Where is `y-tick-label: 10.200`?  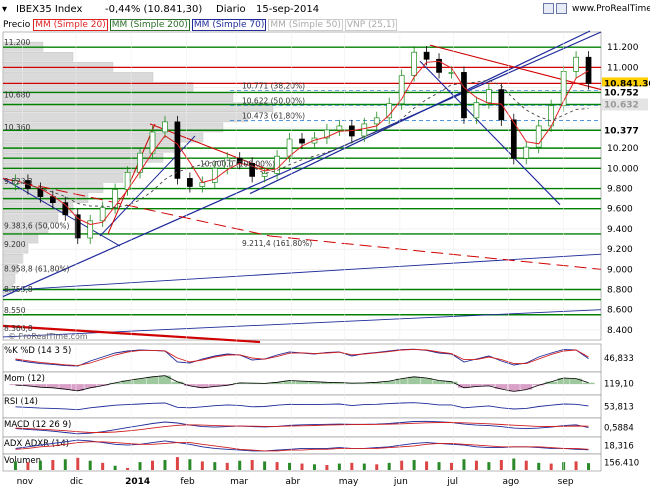
y-tick-label: 10.200 is located at coordinates (623, 149).